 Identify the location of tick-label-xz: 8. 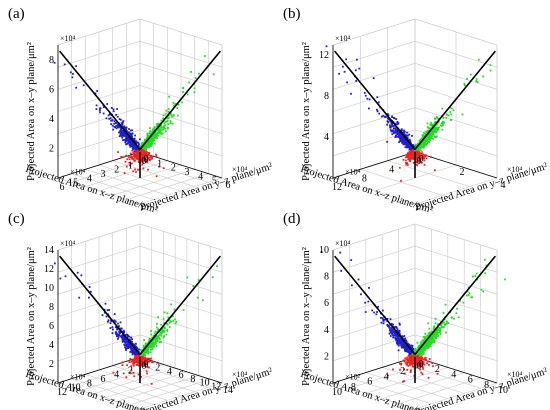
(89, 383).